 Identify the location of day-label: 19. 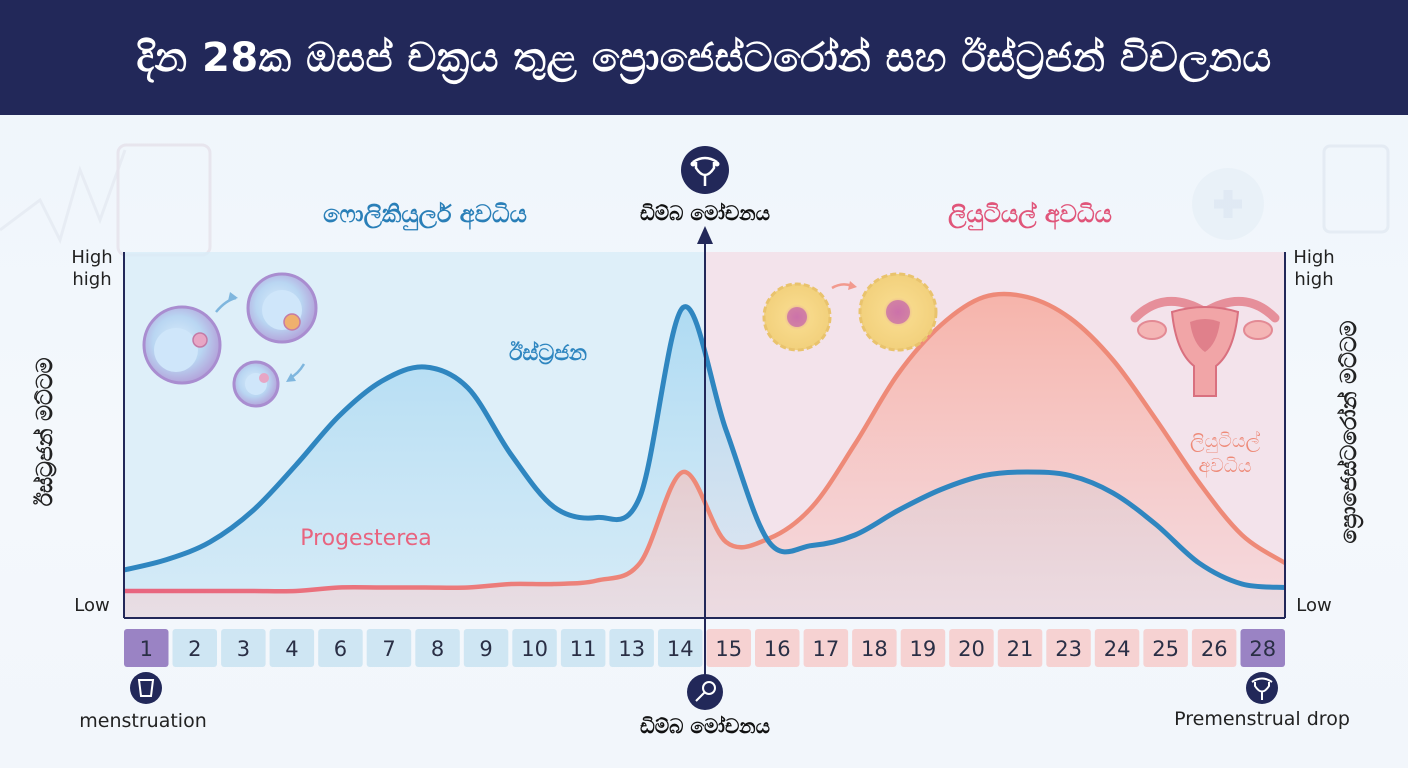
(923, 649).